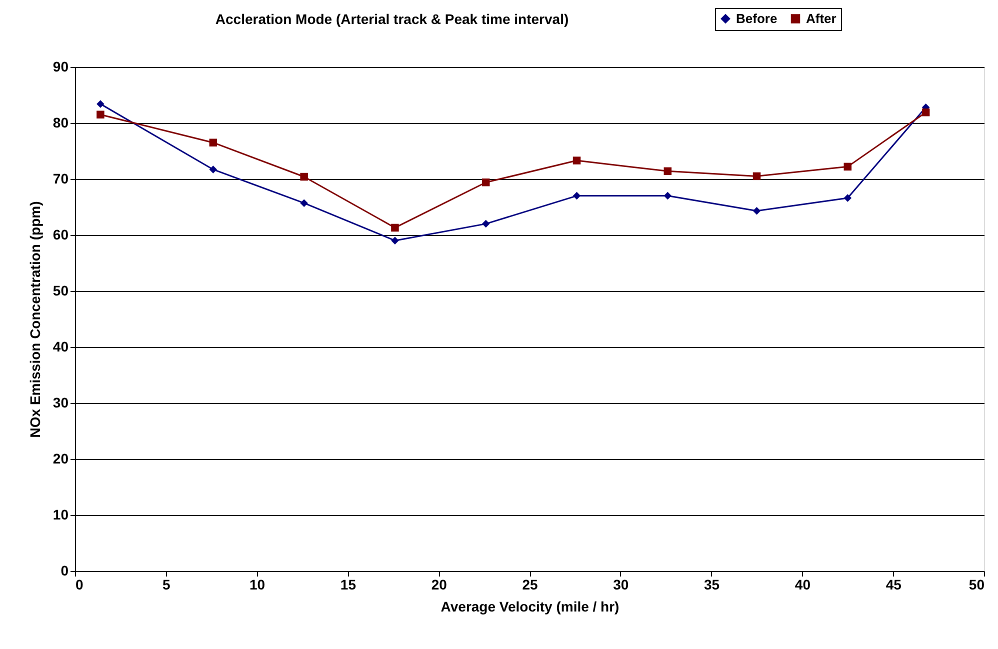 Image resolution: width=998 pixels, height=649 pixels. What do you see at coordinates (60, 514) in the screenshot?
I see `y-tick-label: 10` at bounding box center [60, 514].